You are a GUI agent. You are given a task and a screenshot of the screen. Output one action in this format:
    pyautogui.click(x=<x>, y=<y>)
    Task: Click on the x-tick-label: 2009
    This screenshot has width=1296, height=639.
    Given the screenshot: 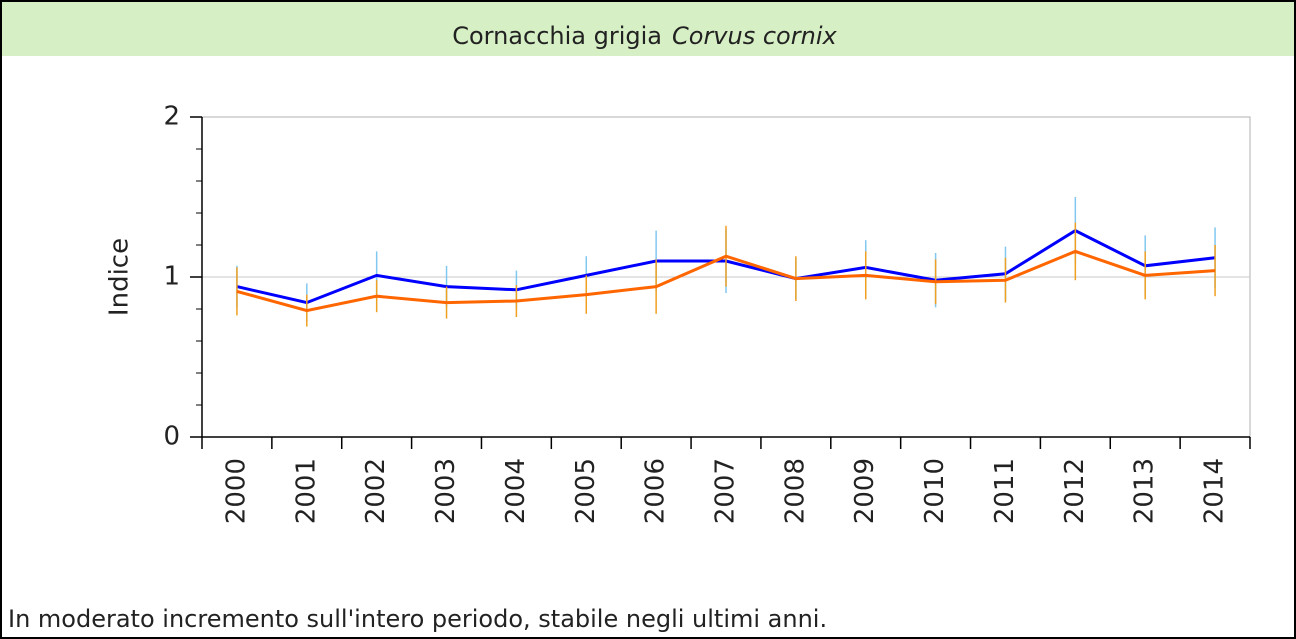 What is the action you would take?
    pyautogui.click(x=865, y=491)
    